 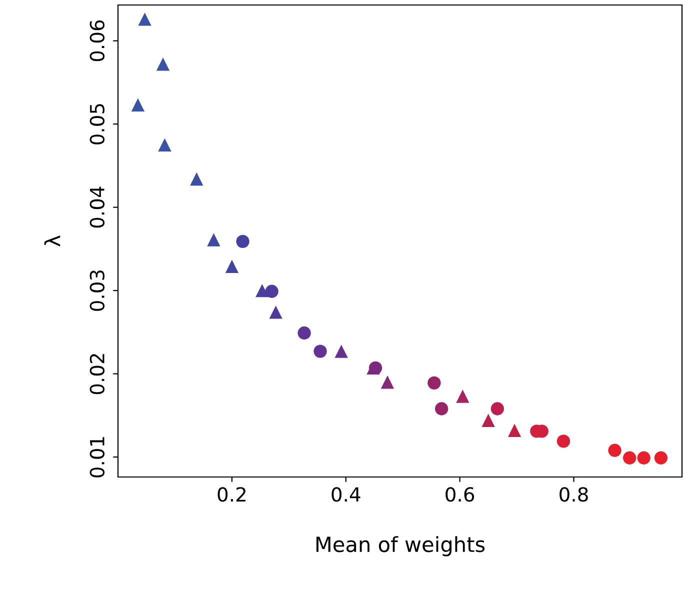 I want to click on y-tick-label: 0.01, so click(x=97, y=457).